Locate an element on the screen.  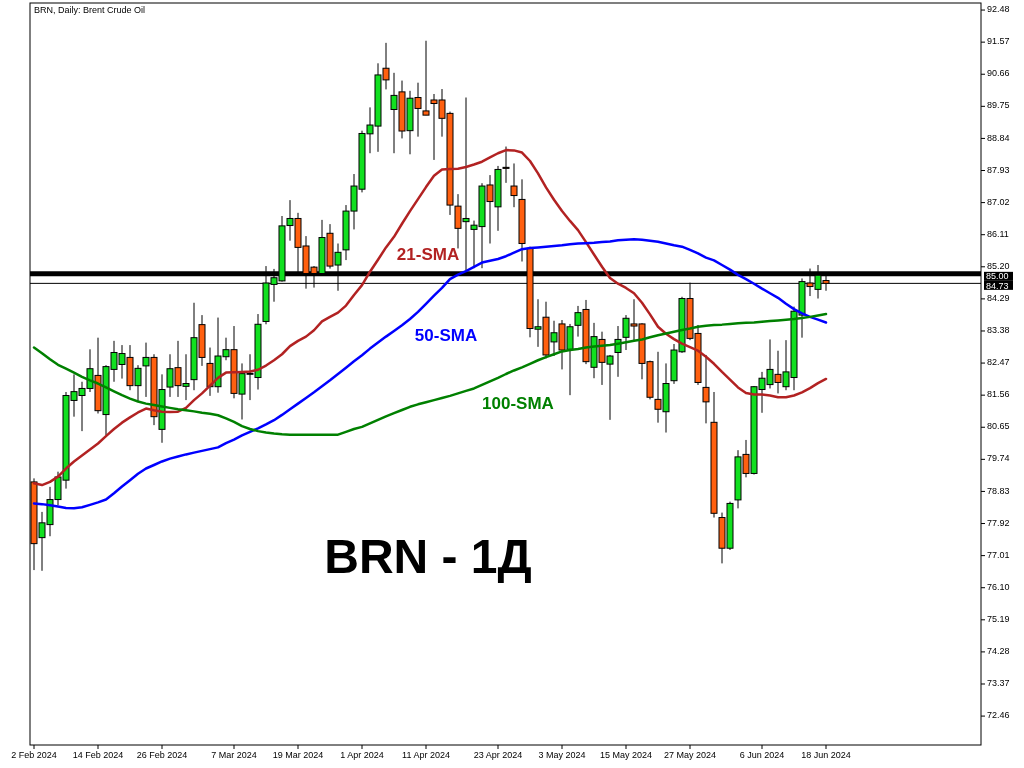
chart-title: BRN, Daily: Brent Crude Oil is located at coordinates (90, 10).